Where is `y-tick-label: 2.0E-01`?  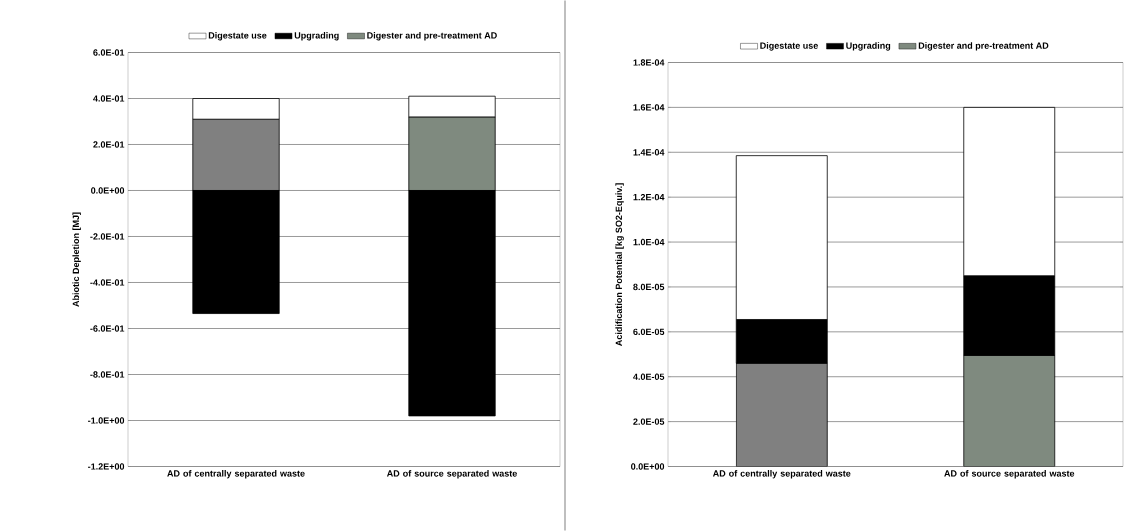 y-tick-label: 2.0E-01 is located at coordinates (109, 144).